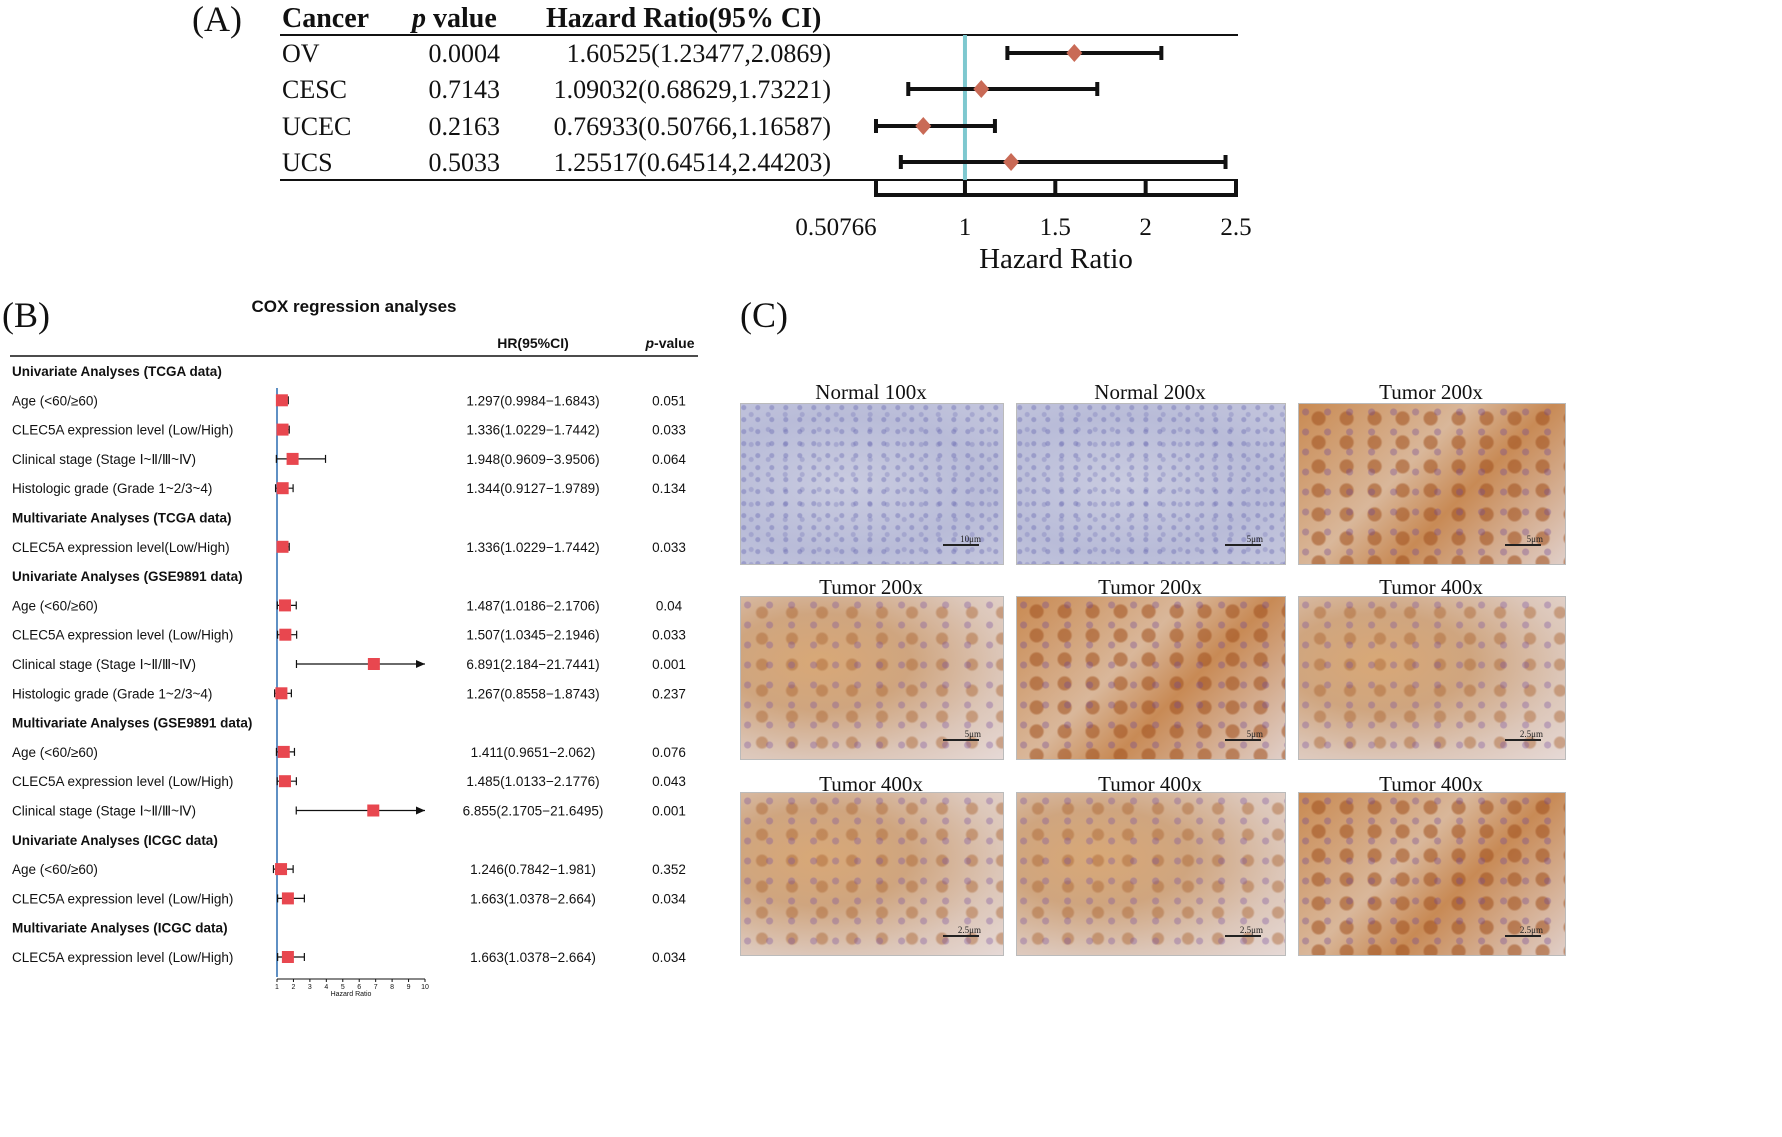 This screenshot has width=1782, height=1137. Describe the element at coordinates (112, 693) in the screenshot. I see `row-label: Histologic grade (Grade 1~2/3~4)` at that location.